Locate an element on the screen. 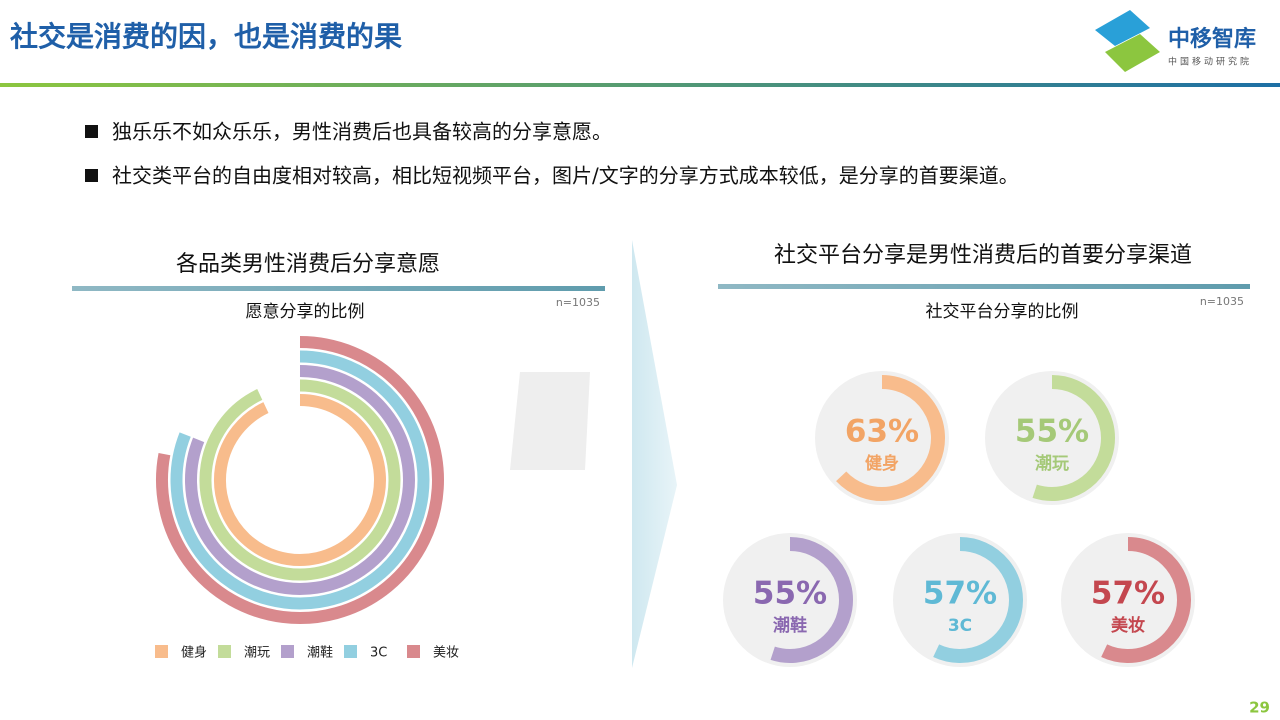 This screenshot has height=720, width=1280. chart-subtitle: 社交平台分享的比例 is located at coordinates (1002, 312).